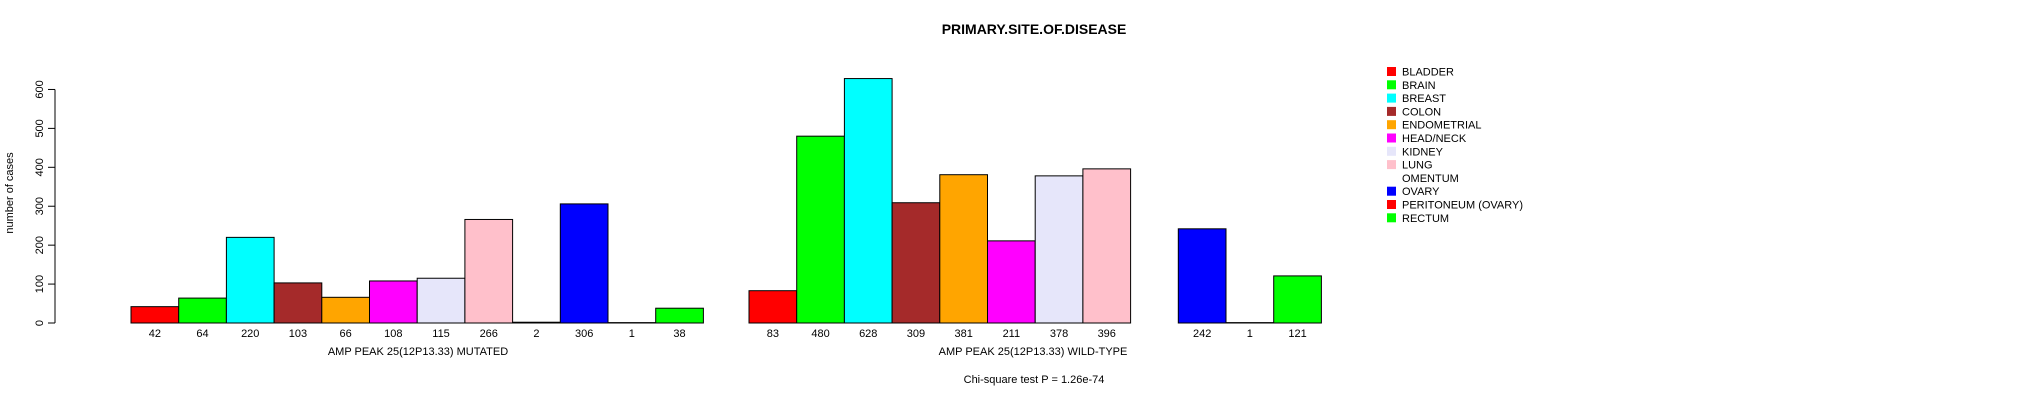 This screenshot has width=2040, height=405. Describe the element at coordinates (1202, 334) in the screenshot. I see `value-label: 242` at that location.